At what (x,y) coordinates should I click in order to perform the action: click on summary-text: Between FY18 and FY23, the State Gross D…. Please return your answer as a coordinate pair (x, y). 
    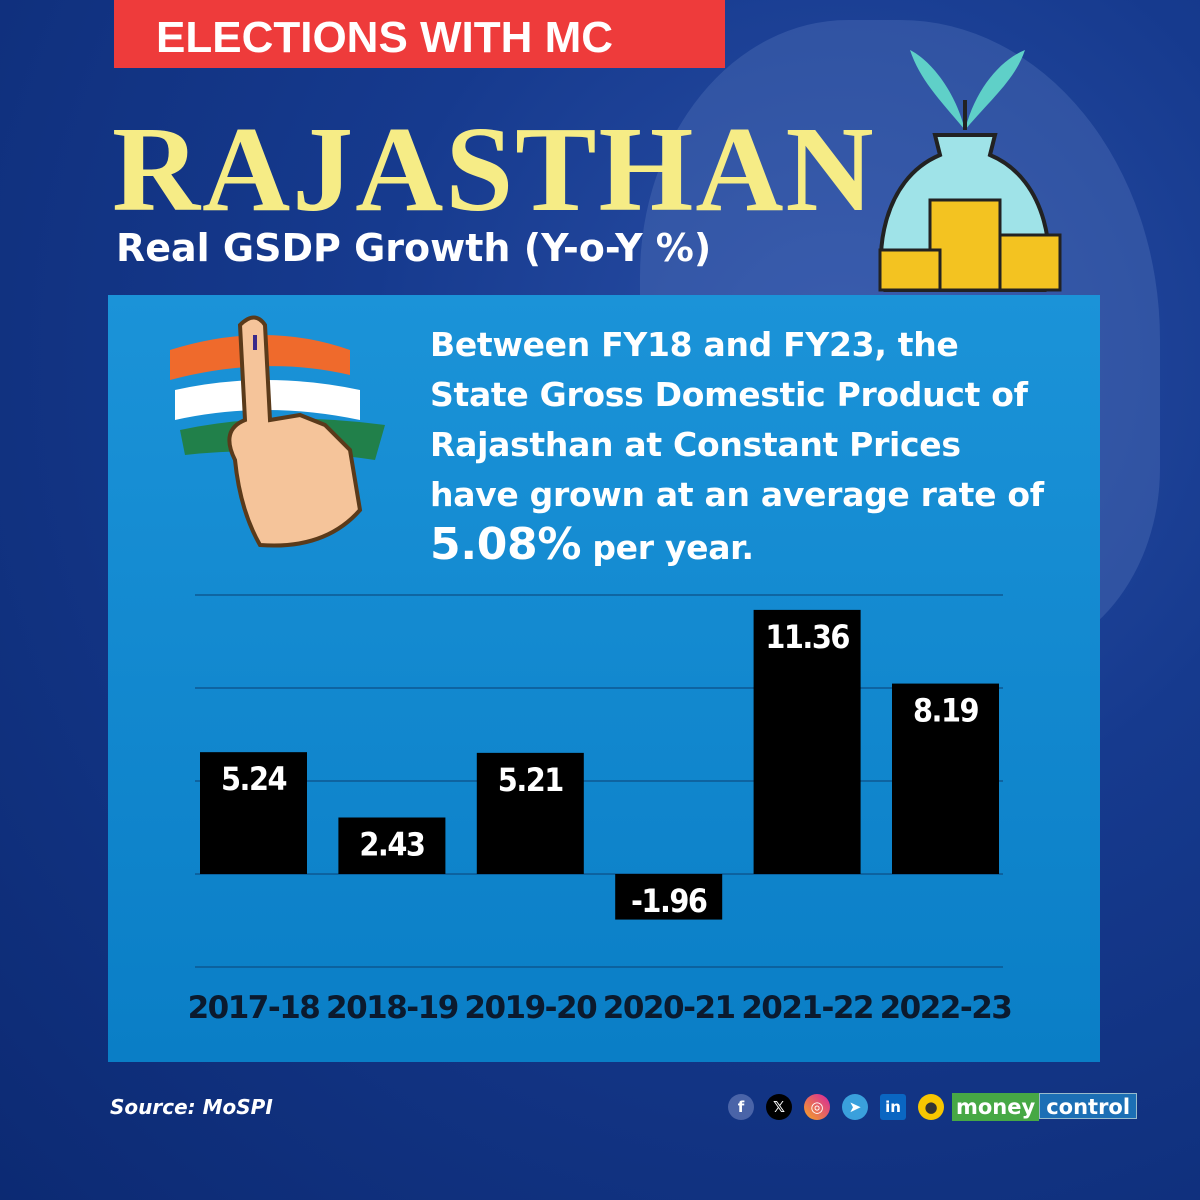
    Looking at the image, I should click on (740, 446).